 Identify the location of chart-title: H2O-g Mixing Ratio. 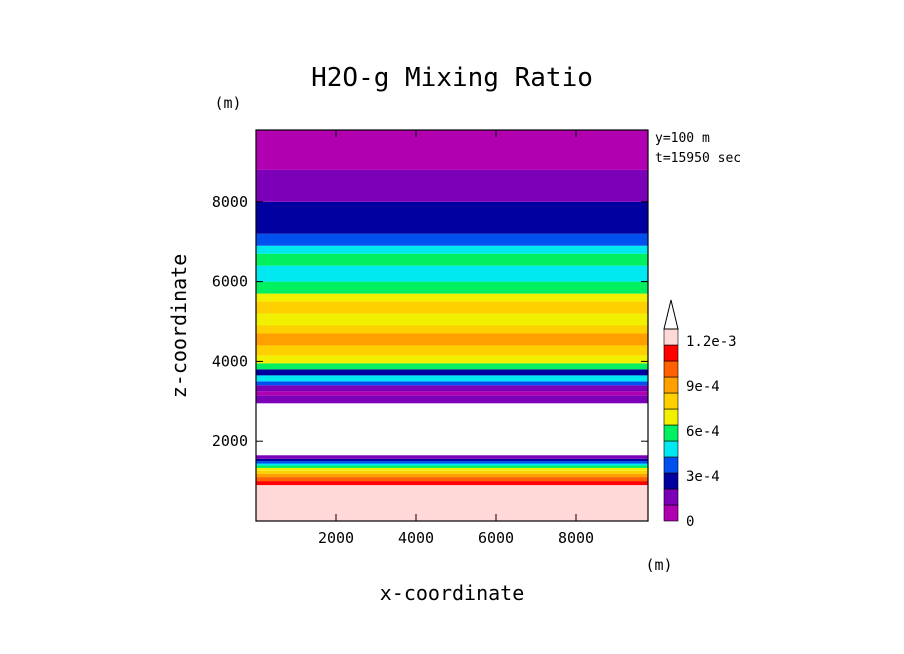
(452, 78).